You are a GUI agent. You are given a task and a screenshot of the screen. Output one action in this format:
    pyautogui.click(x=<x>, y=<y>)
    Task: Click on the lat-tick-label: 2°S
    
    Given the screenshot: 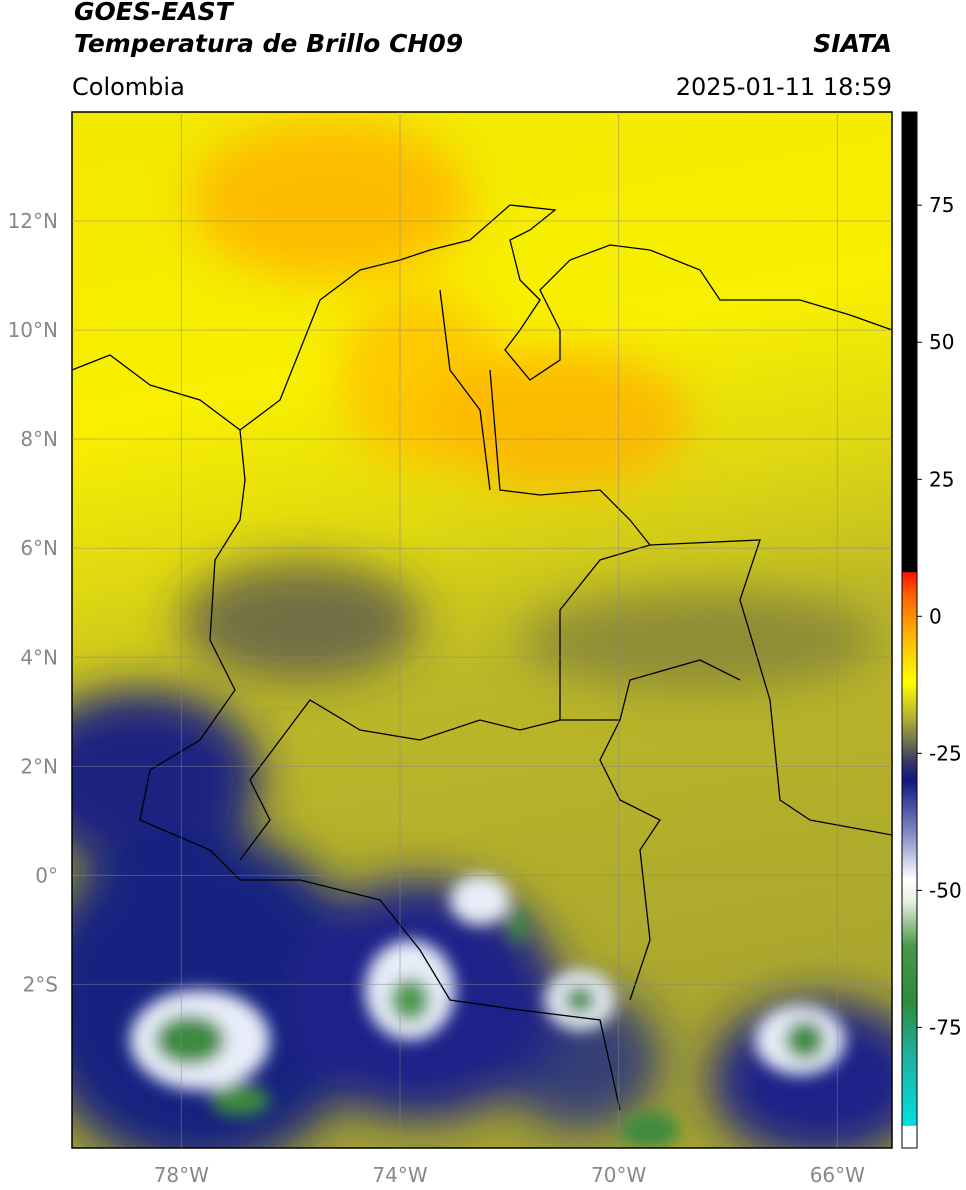 What is the action you would take?
    pyautogui.click(x=40, y=984)
    